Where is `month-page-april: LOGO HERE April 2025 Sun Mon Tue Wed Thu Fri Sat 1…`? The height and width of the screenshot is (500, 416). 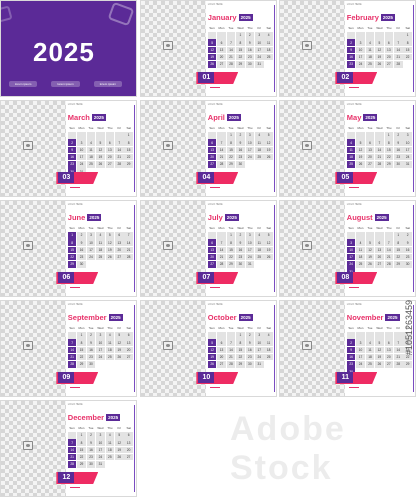 month-page-april: LOGO HERE April 2025 Sun Mon Tue Wed Thu Fri Sat 1… is located at coordinates (208, 148).